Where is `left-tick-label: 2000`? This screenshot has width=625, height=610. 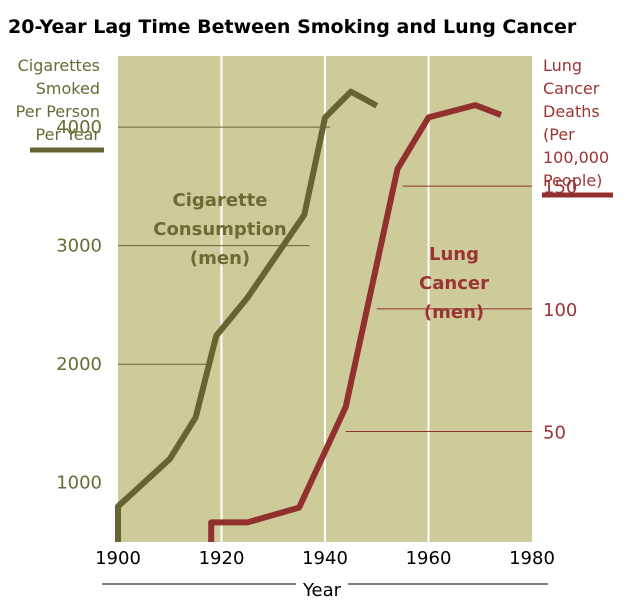
left-tick-label: 2000 is located at coordinates (79, 364).